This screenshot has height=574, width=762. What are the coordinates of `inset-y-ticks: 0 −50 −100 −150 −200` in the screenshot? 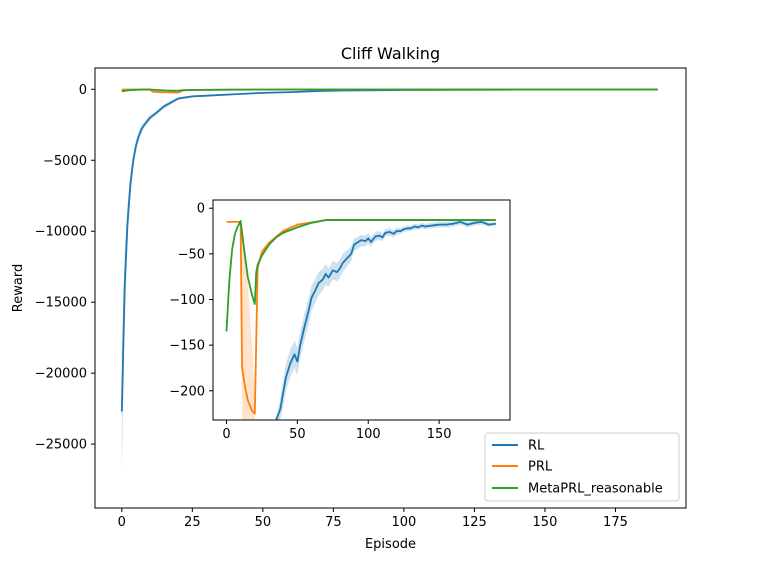 It's located at (191, 300).